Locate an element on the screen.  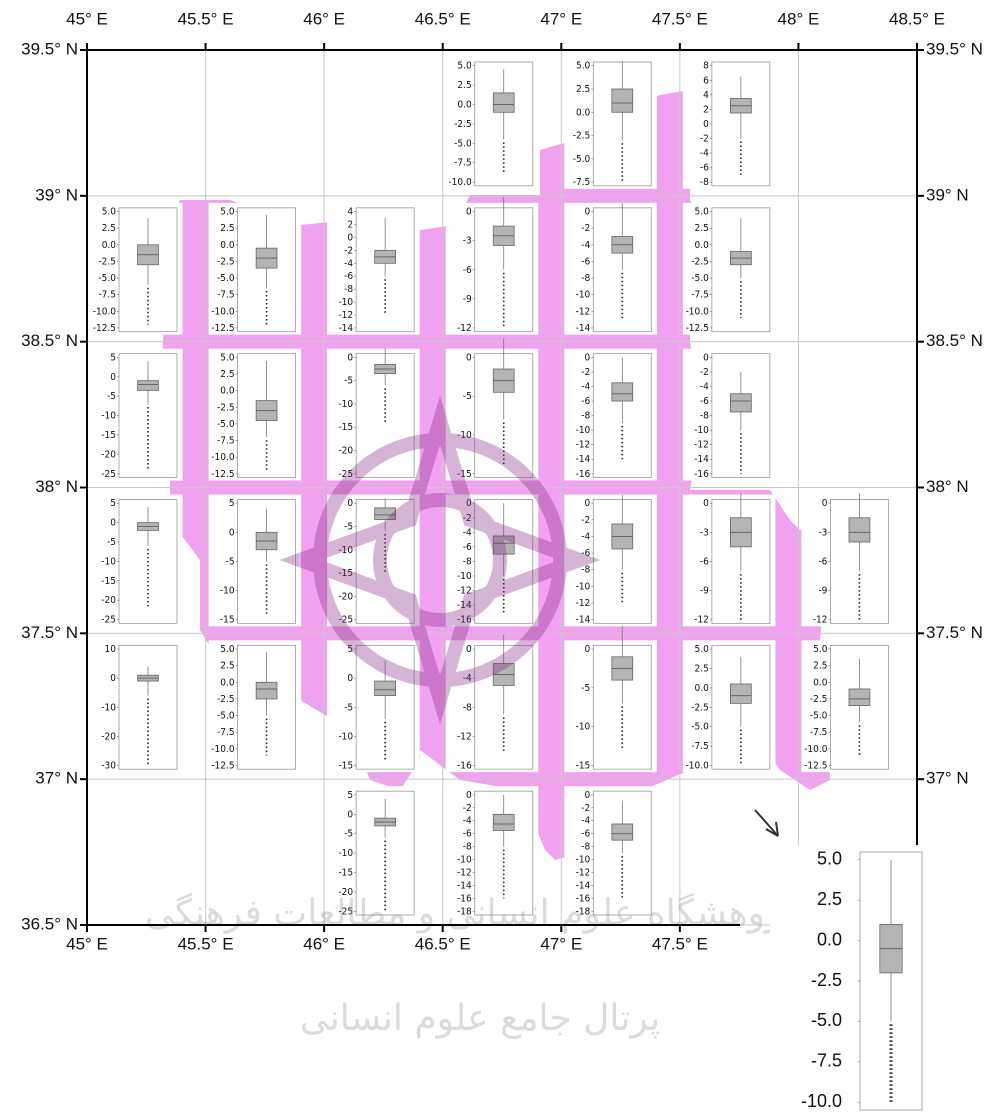
lon-label: 46.5° E is located at coordinates (443, 943).